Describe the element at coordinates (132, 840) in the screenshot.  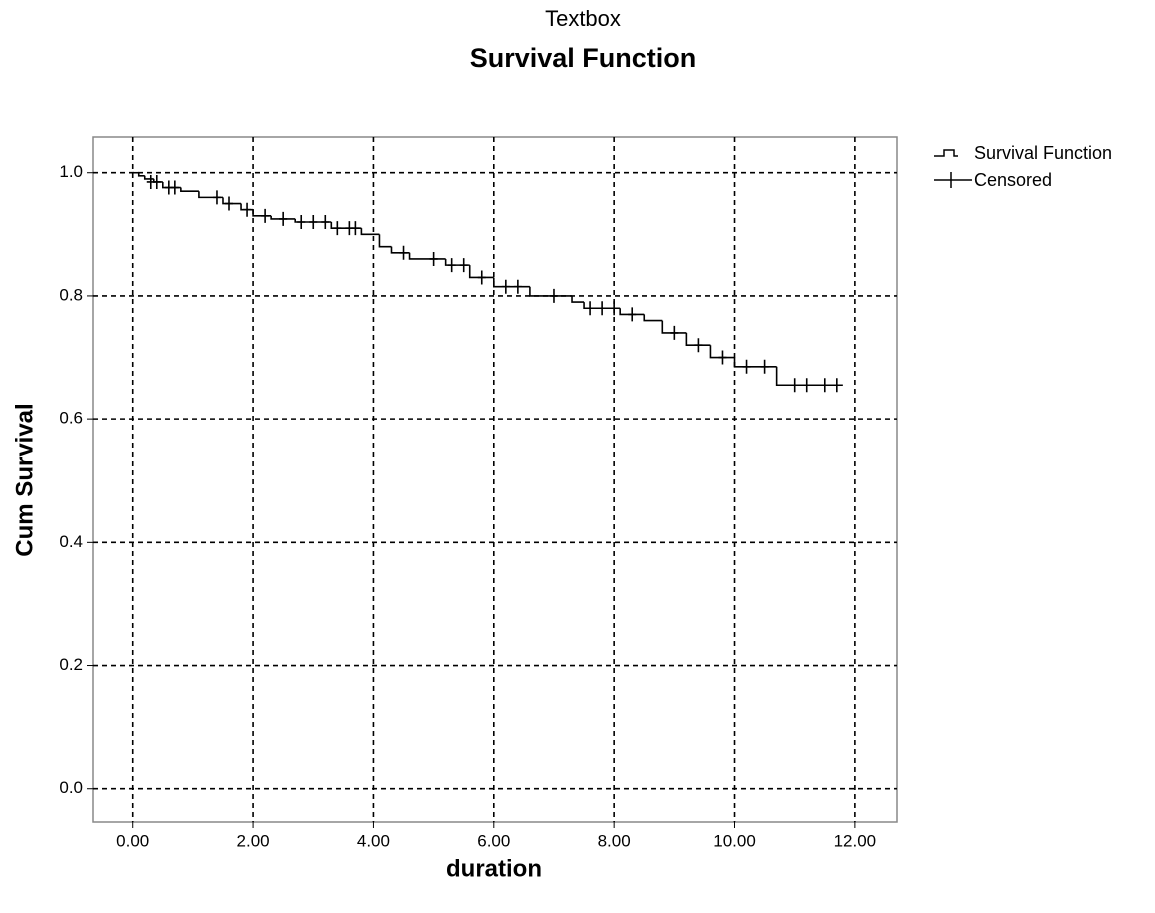
I see `x-tick-label: 0.00` at that location.